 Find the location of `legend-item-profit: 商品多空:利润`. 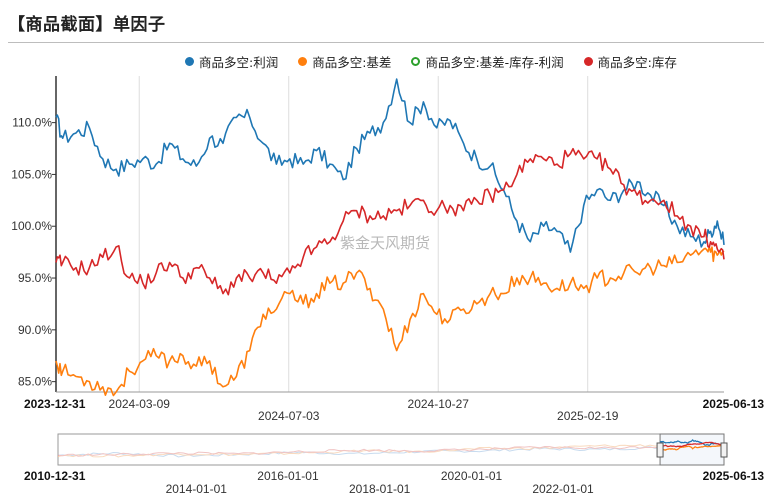

legend-item-profit: 商品多空:利润 is located at coordinates (231, 61).